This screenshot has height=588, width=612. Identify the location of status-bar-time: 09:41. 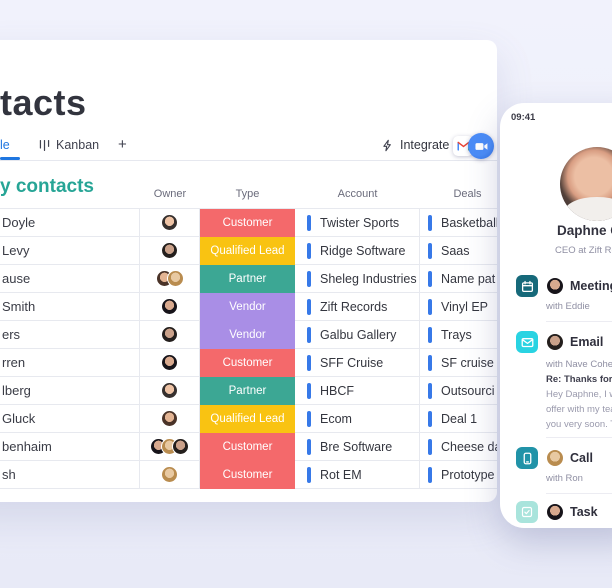
(523, 117).